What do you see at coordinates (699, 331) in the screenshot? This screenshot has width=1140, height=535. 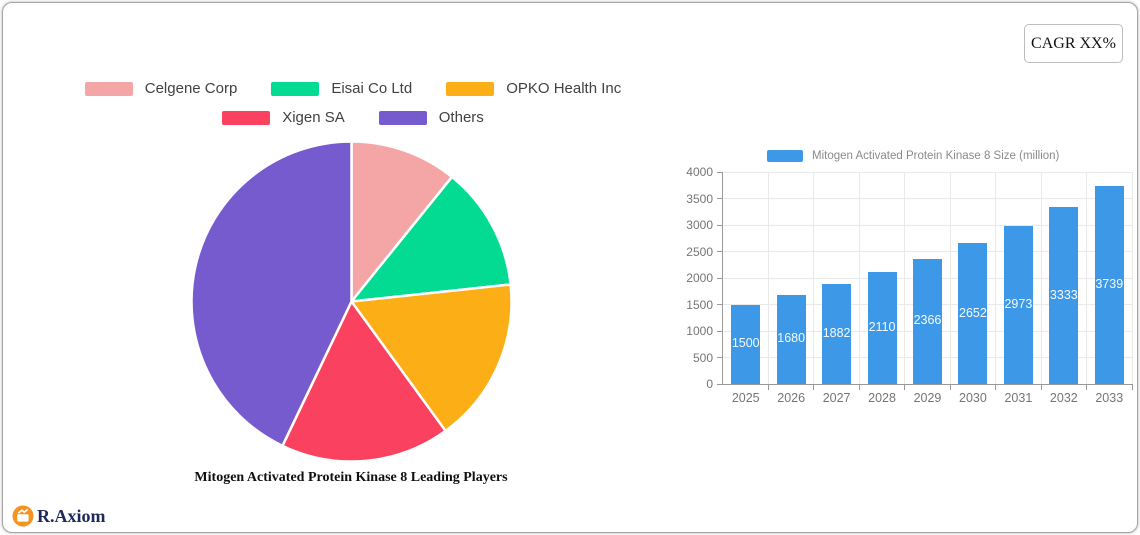 I see `y-axis-label: 1000` at bounding box center [699, 331].